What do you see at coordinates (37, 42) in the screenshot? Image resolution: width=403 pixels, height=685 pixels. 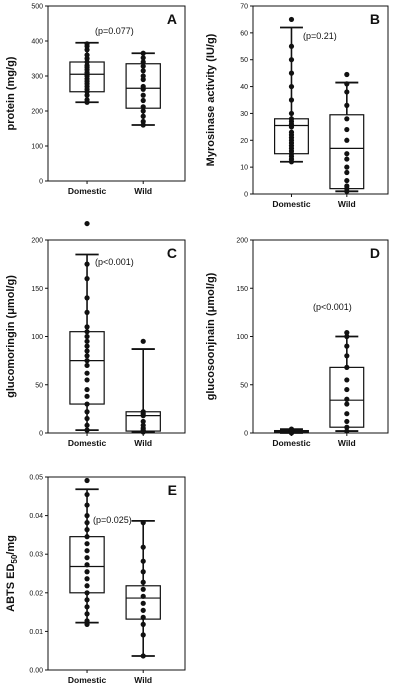 I see `y-tick-label: 400` at bounding box center [37, 42].